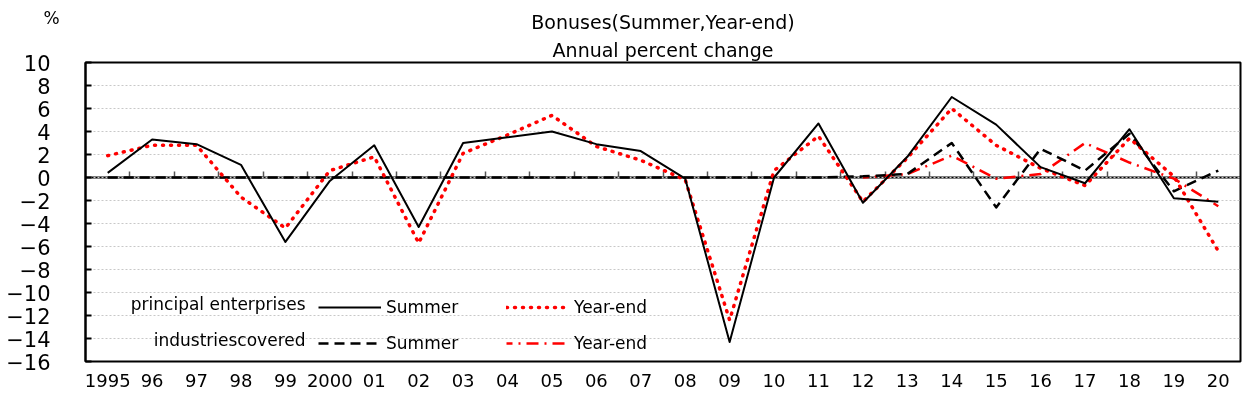 Image resolution: width=1243 pixels, height=403 pixels. I want to click on x-tick-label: 2000, so click(329, 380).